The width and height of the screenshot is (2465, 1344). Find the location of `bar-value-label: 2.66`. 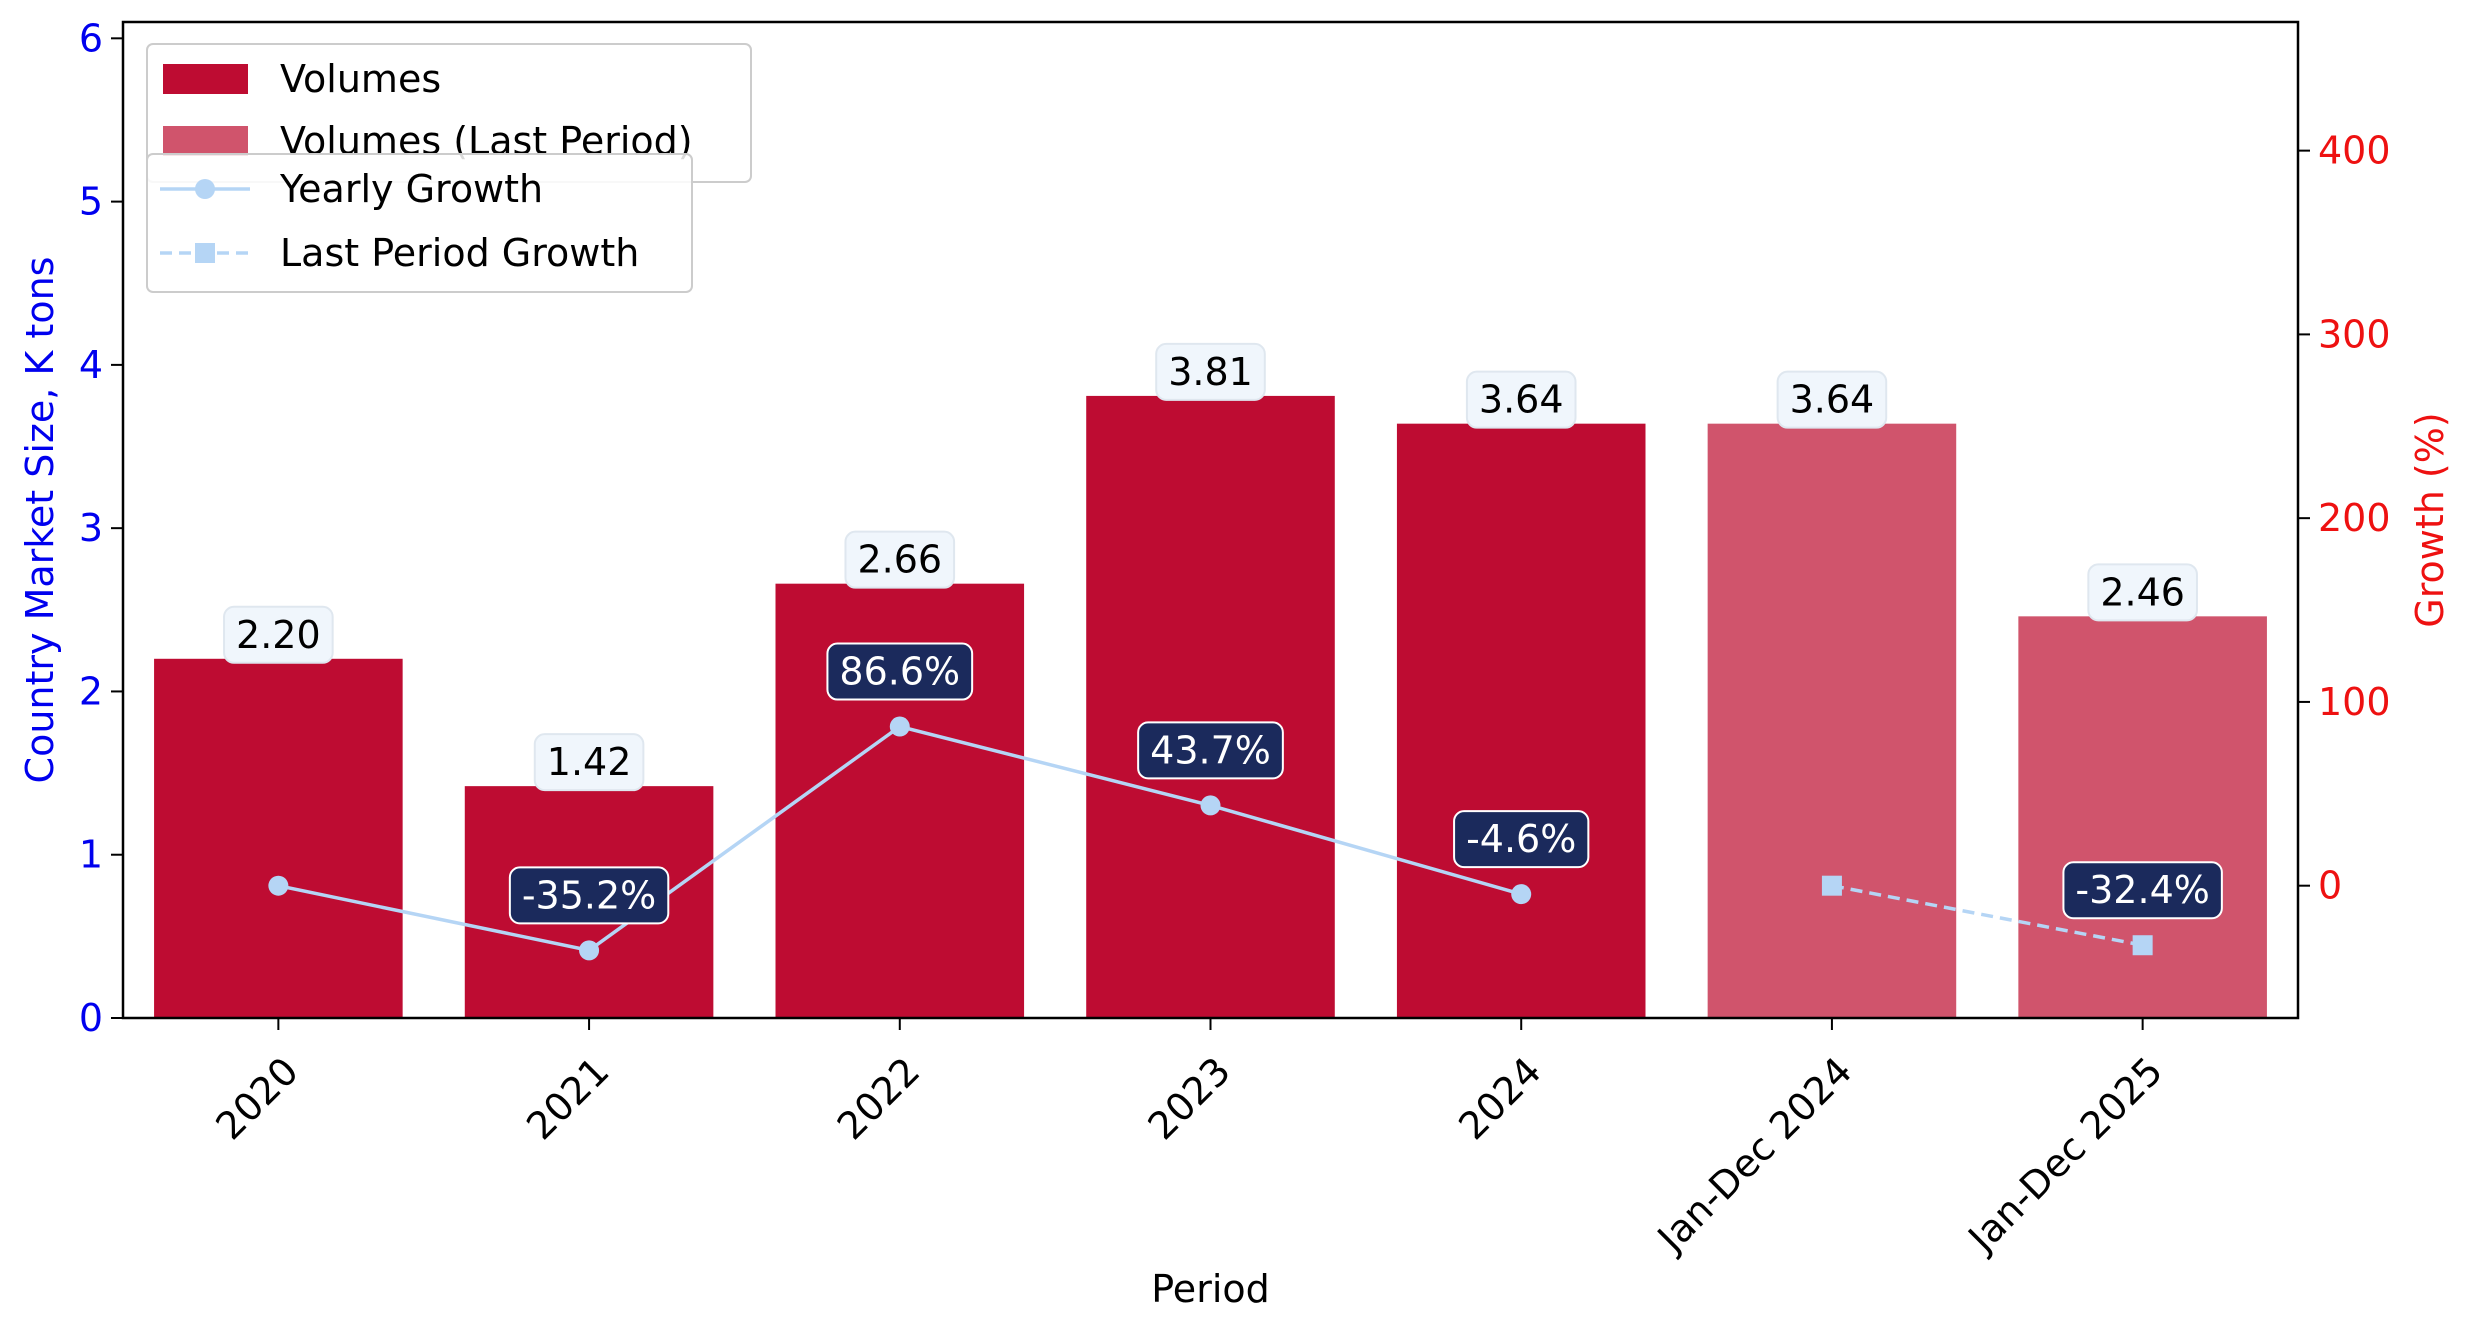

bar-value-label: 2.66 is located at coordinates (900, 559).